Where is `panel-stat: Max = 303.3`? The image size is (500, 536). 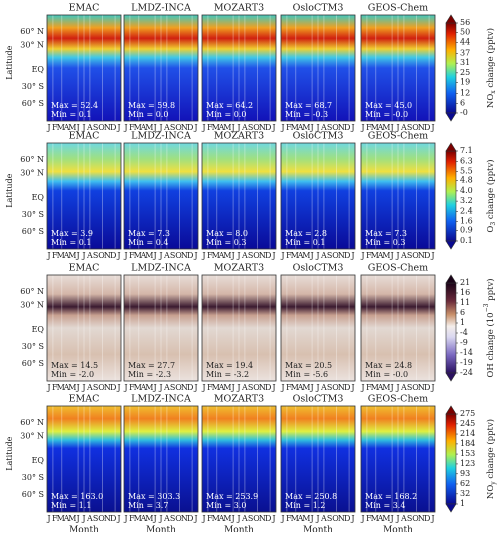
panel-stat: Max = 303.3 is located at coordinates (154, 496).